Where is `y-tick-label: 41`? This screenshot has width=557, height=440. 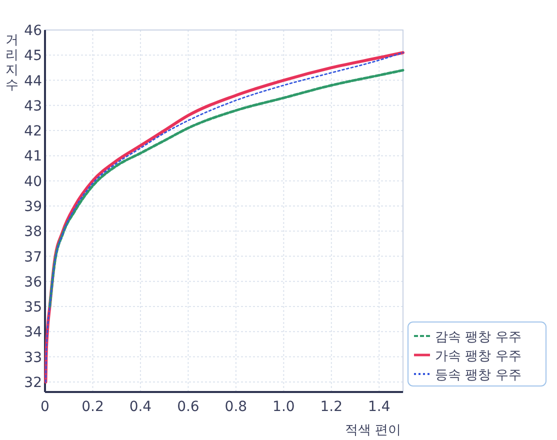
y-tick-label: 41 is located at coordinates (33, 156).